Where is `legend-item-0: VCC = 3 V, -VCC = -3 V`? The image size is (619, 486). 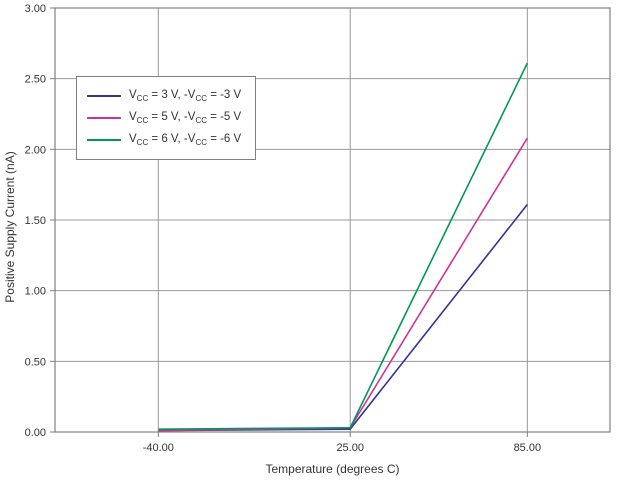
legend-item-0: VCC = 3 V, -VCC = -3 V is located at coordinates (164, 96).